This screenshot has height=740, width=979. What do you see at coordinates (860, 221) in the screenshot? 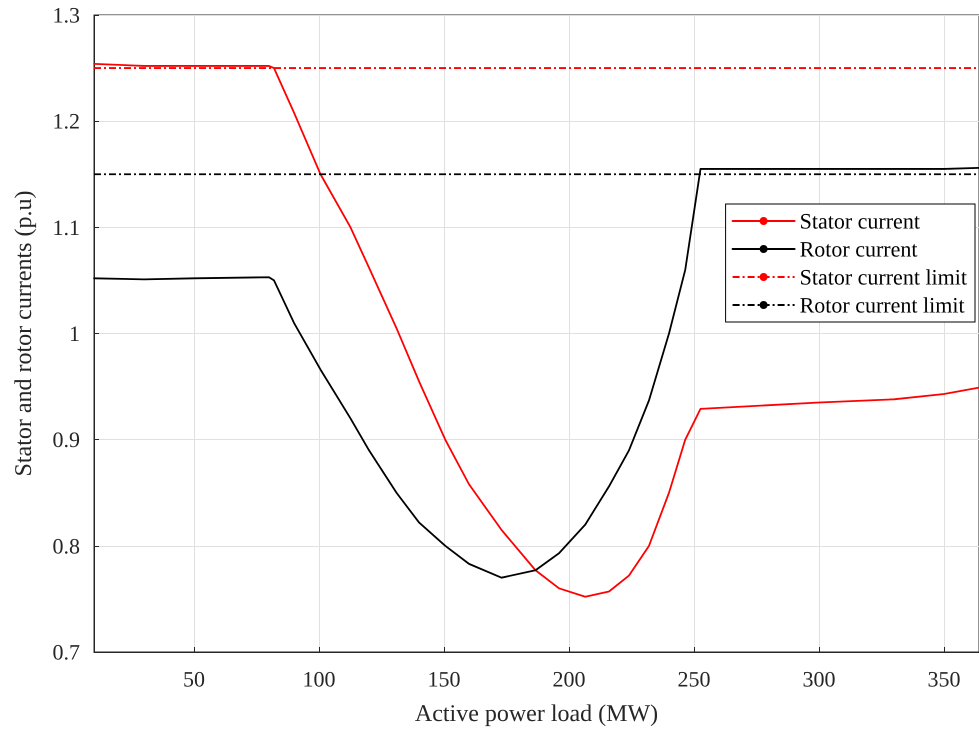
I see `legend-label: Stator current` at bounding box center [860, 221].